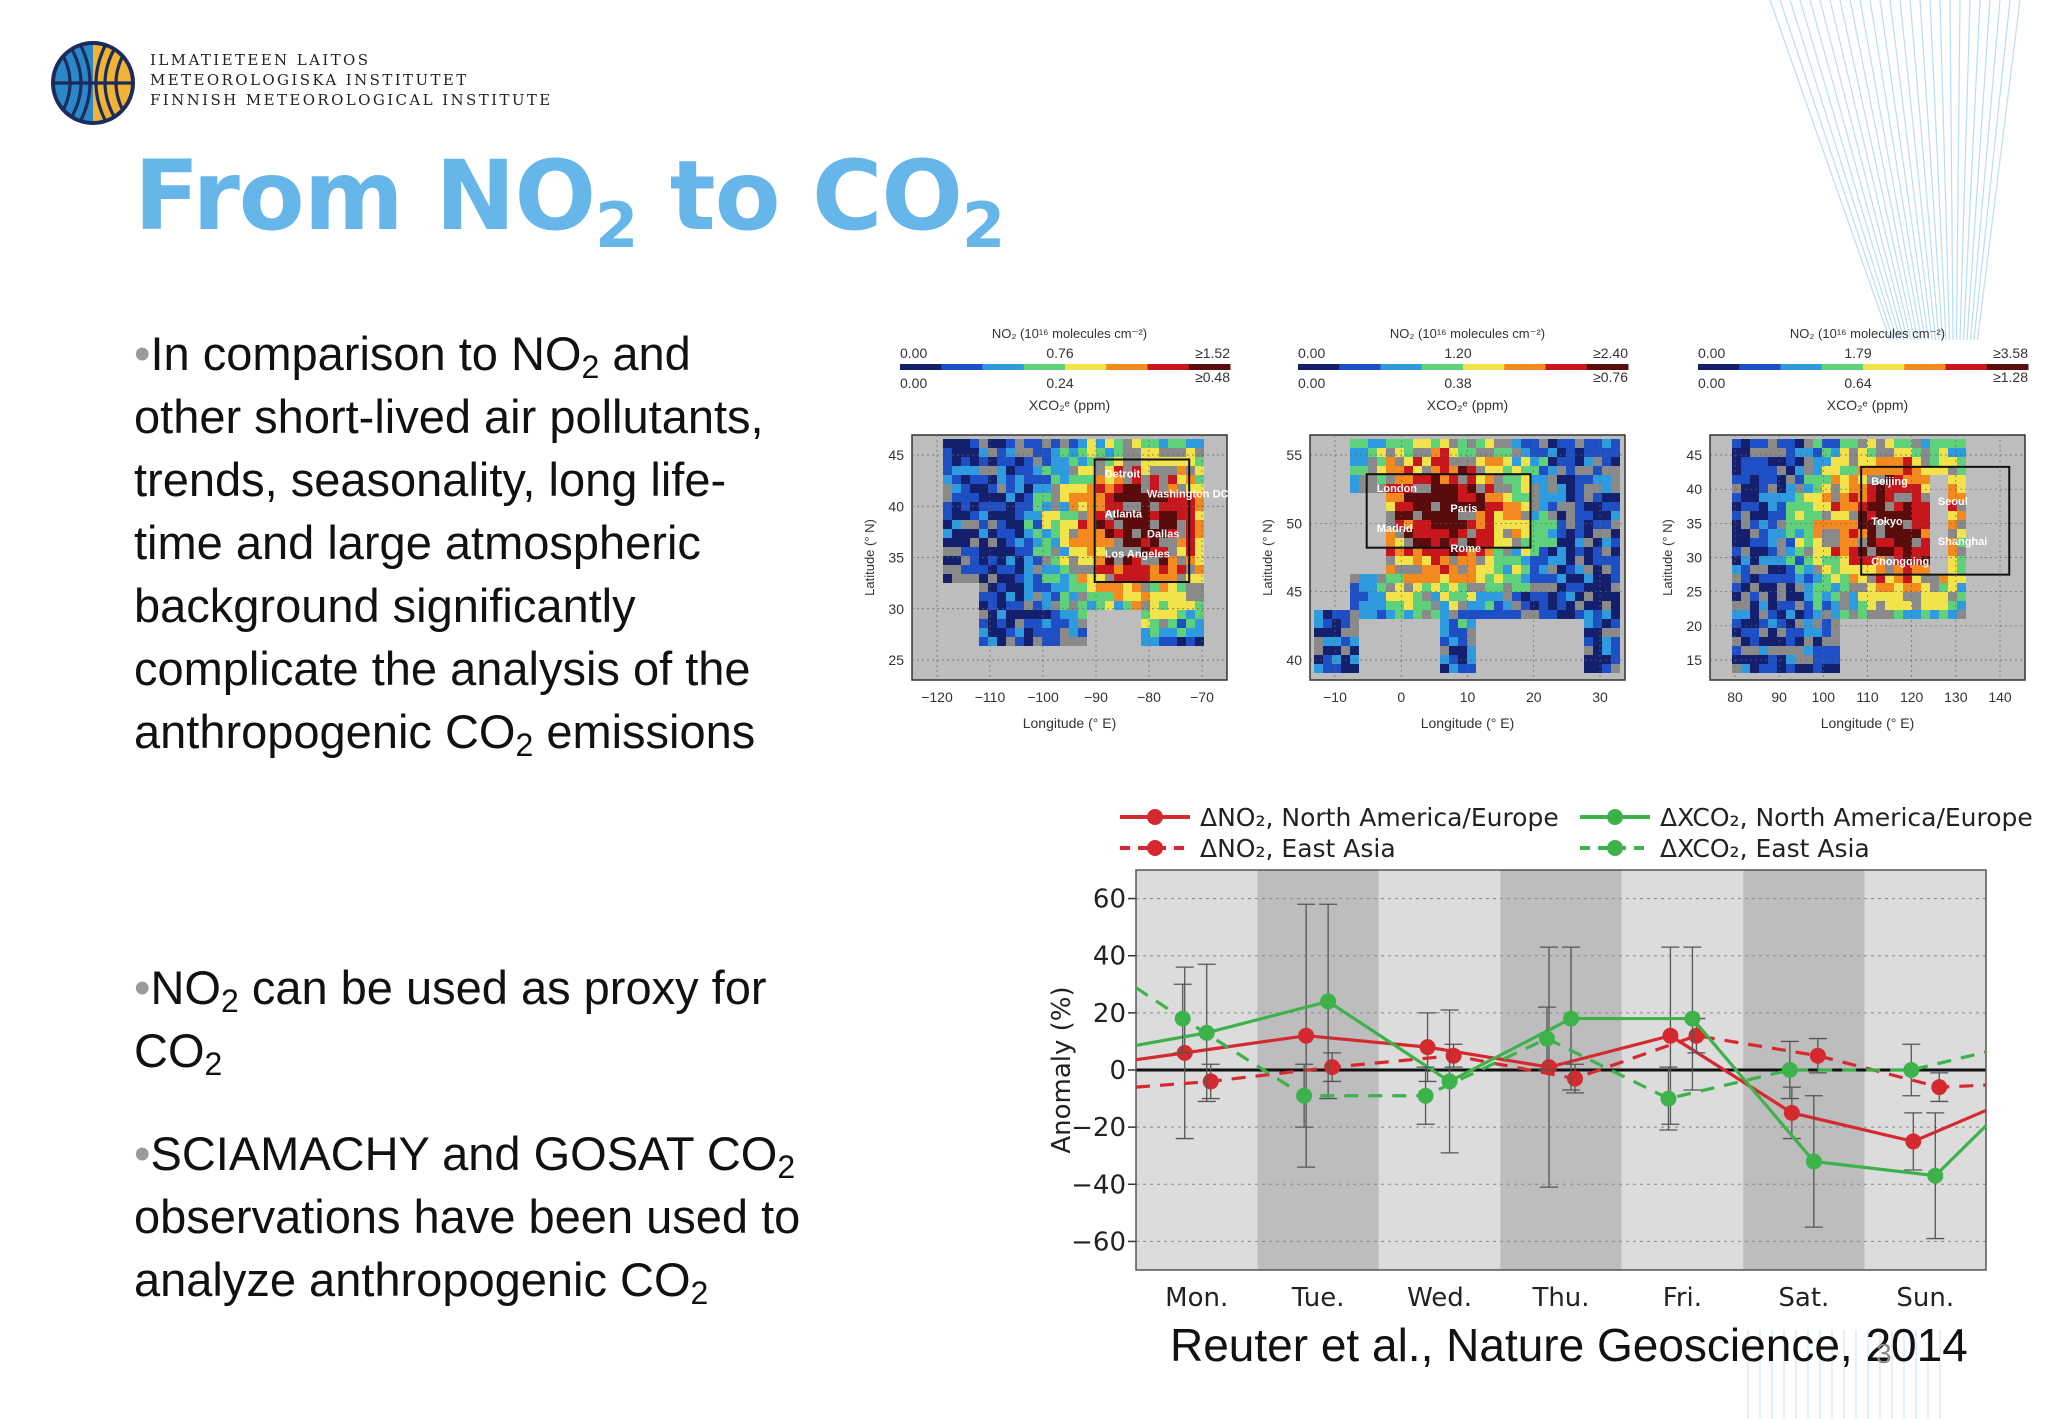 The image size is (2048, 1419). What do you see at coordinates (1610, 353) in the screenshot?
I see `no2-tick: ≥2.40` at bounding box center [1610, 353].